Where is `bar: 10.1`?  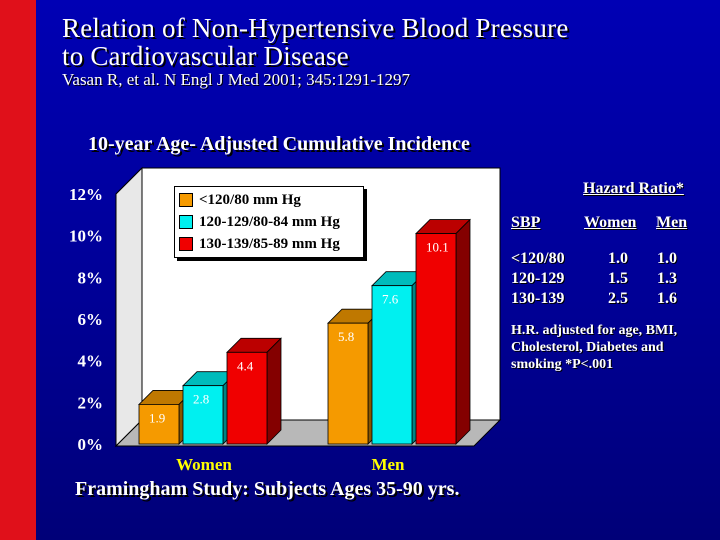 bar: 10.1 is located at coordinates (443, 331).